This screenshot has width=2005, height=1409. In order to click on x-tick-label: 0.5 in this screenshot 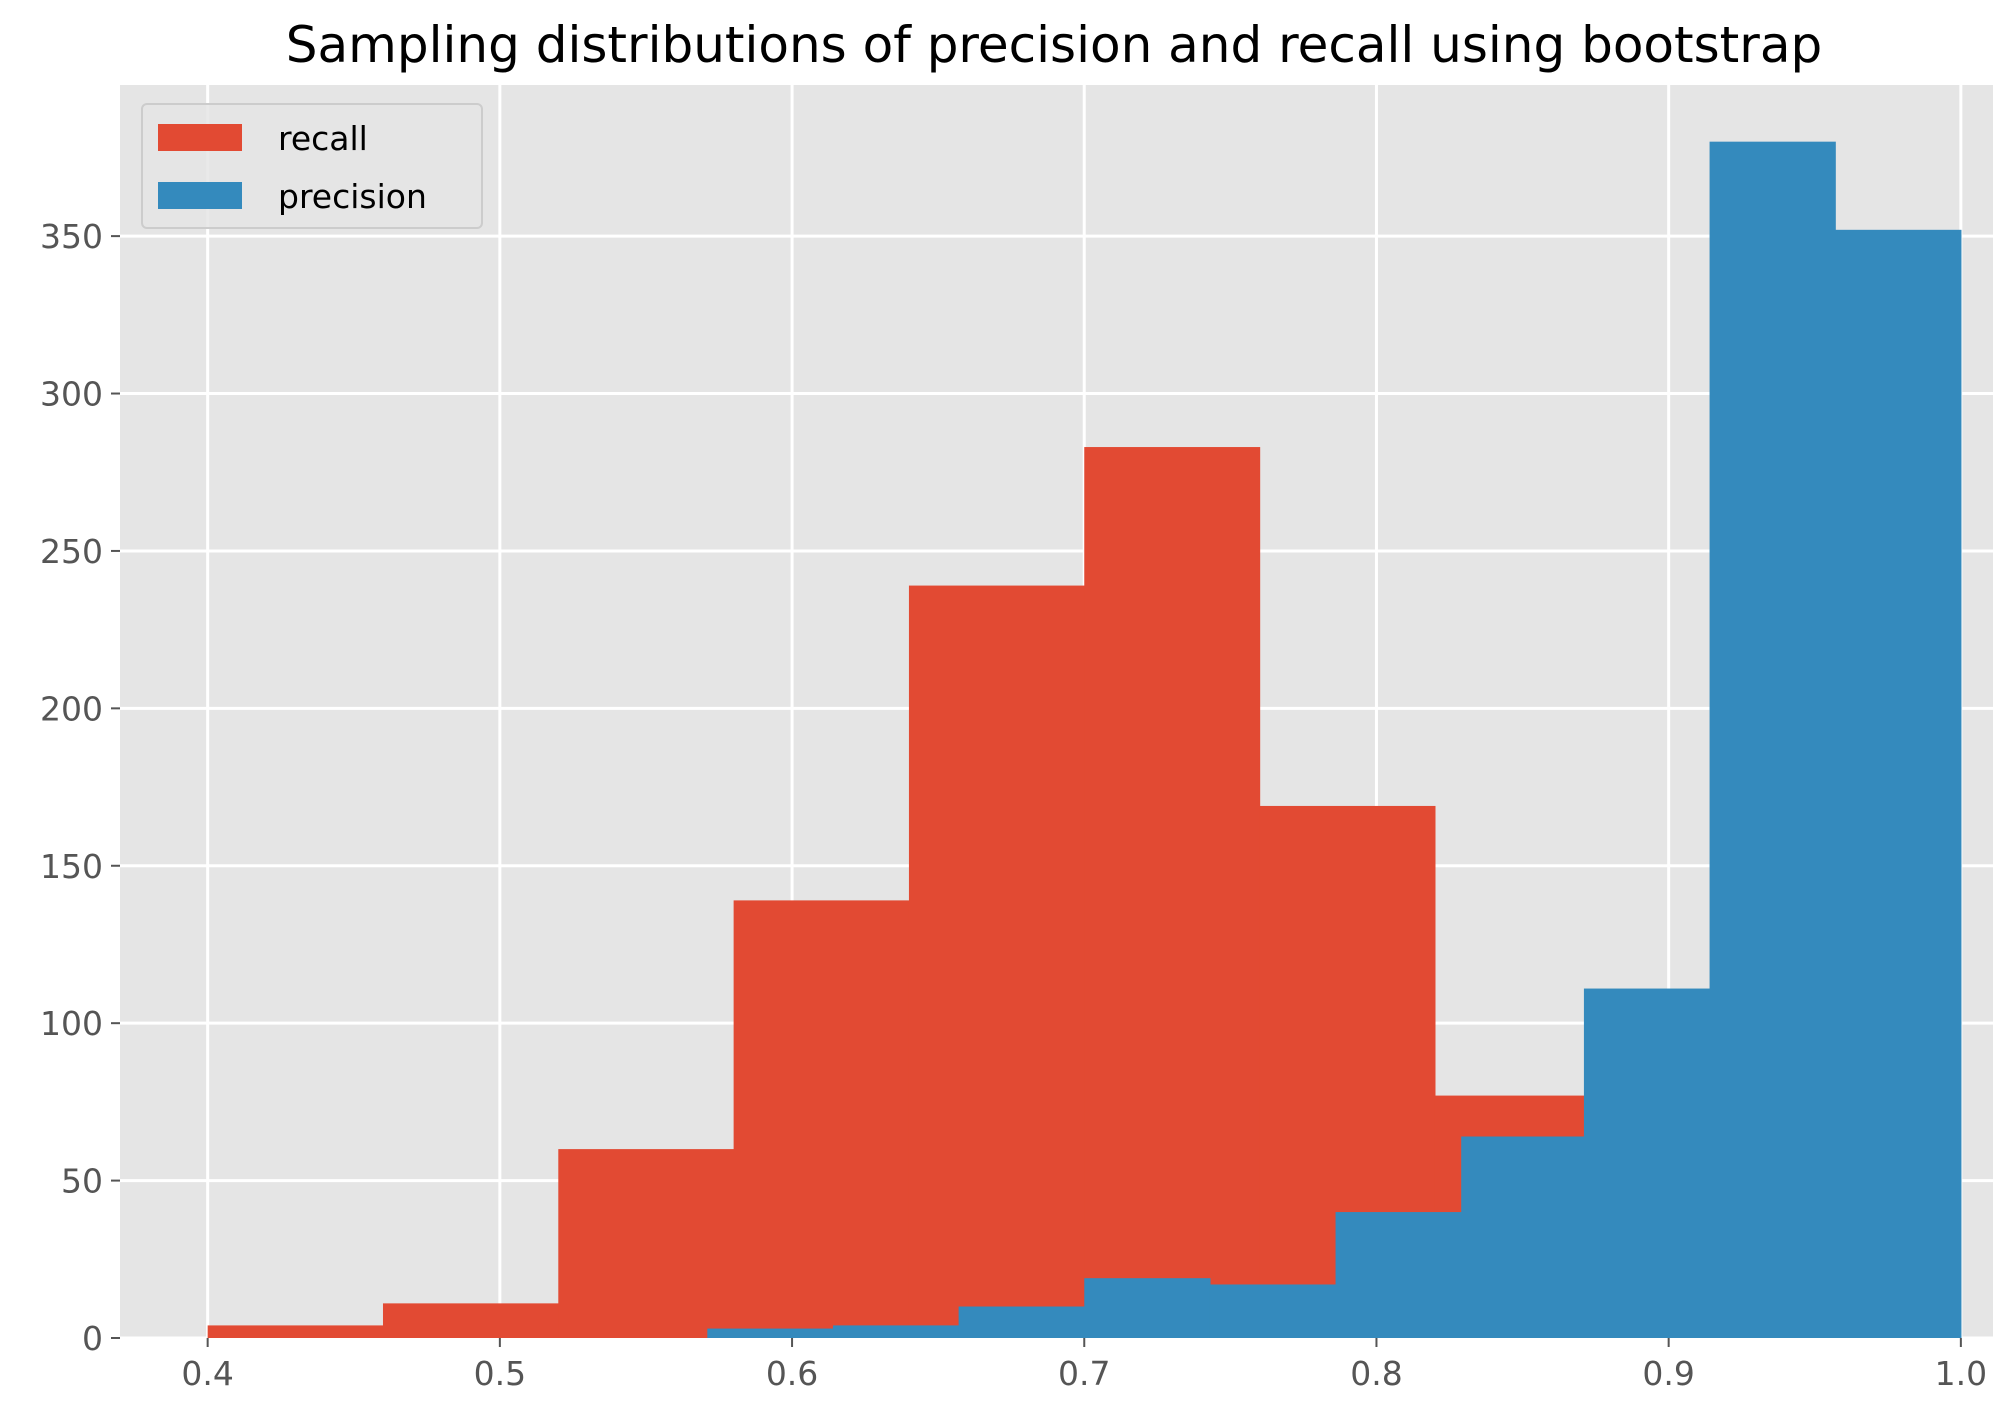, I will do `click(500, 1373)`.